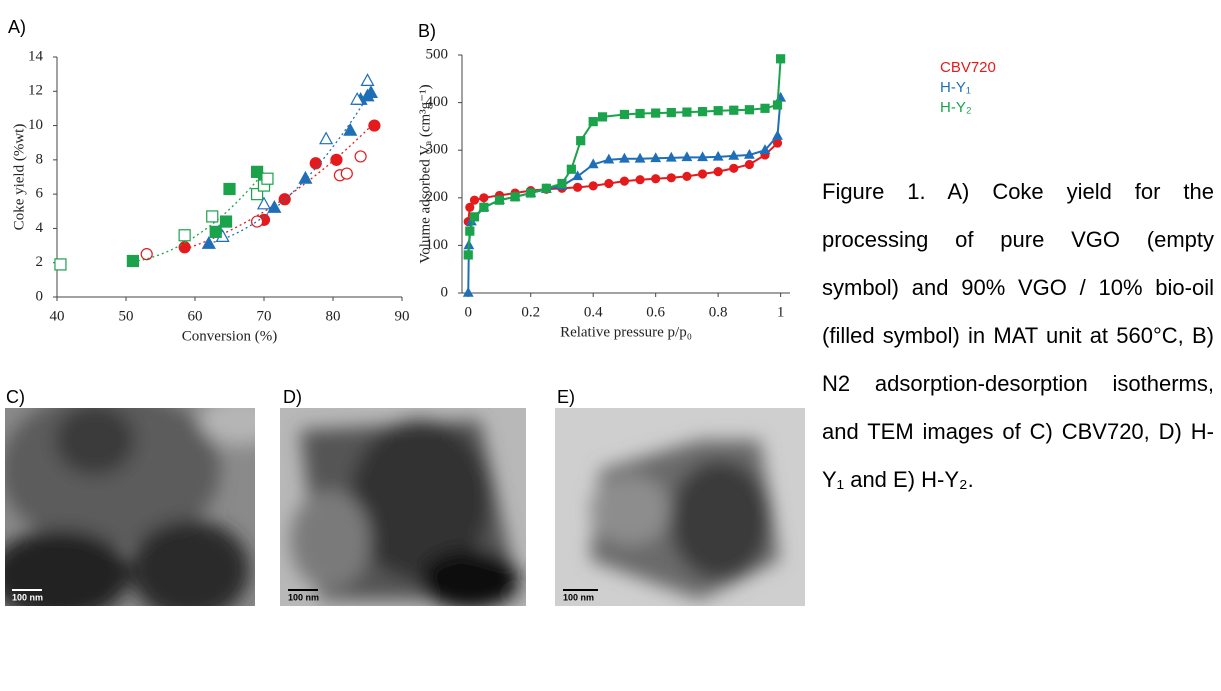  Describe the element at coordinates (19, 177) in the screenshot. I see `y-axis-label: Coke yield (%wt)` at that location.